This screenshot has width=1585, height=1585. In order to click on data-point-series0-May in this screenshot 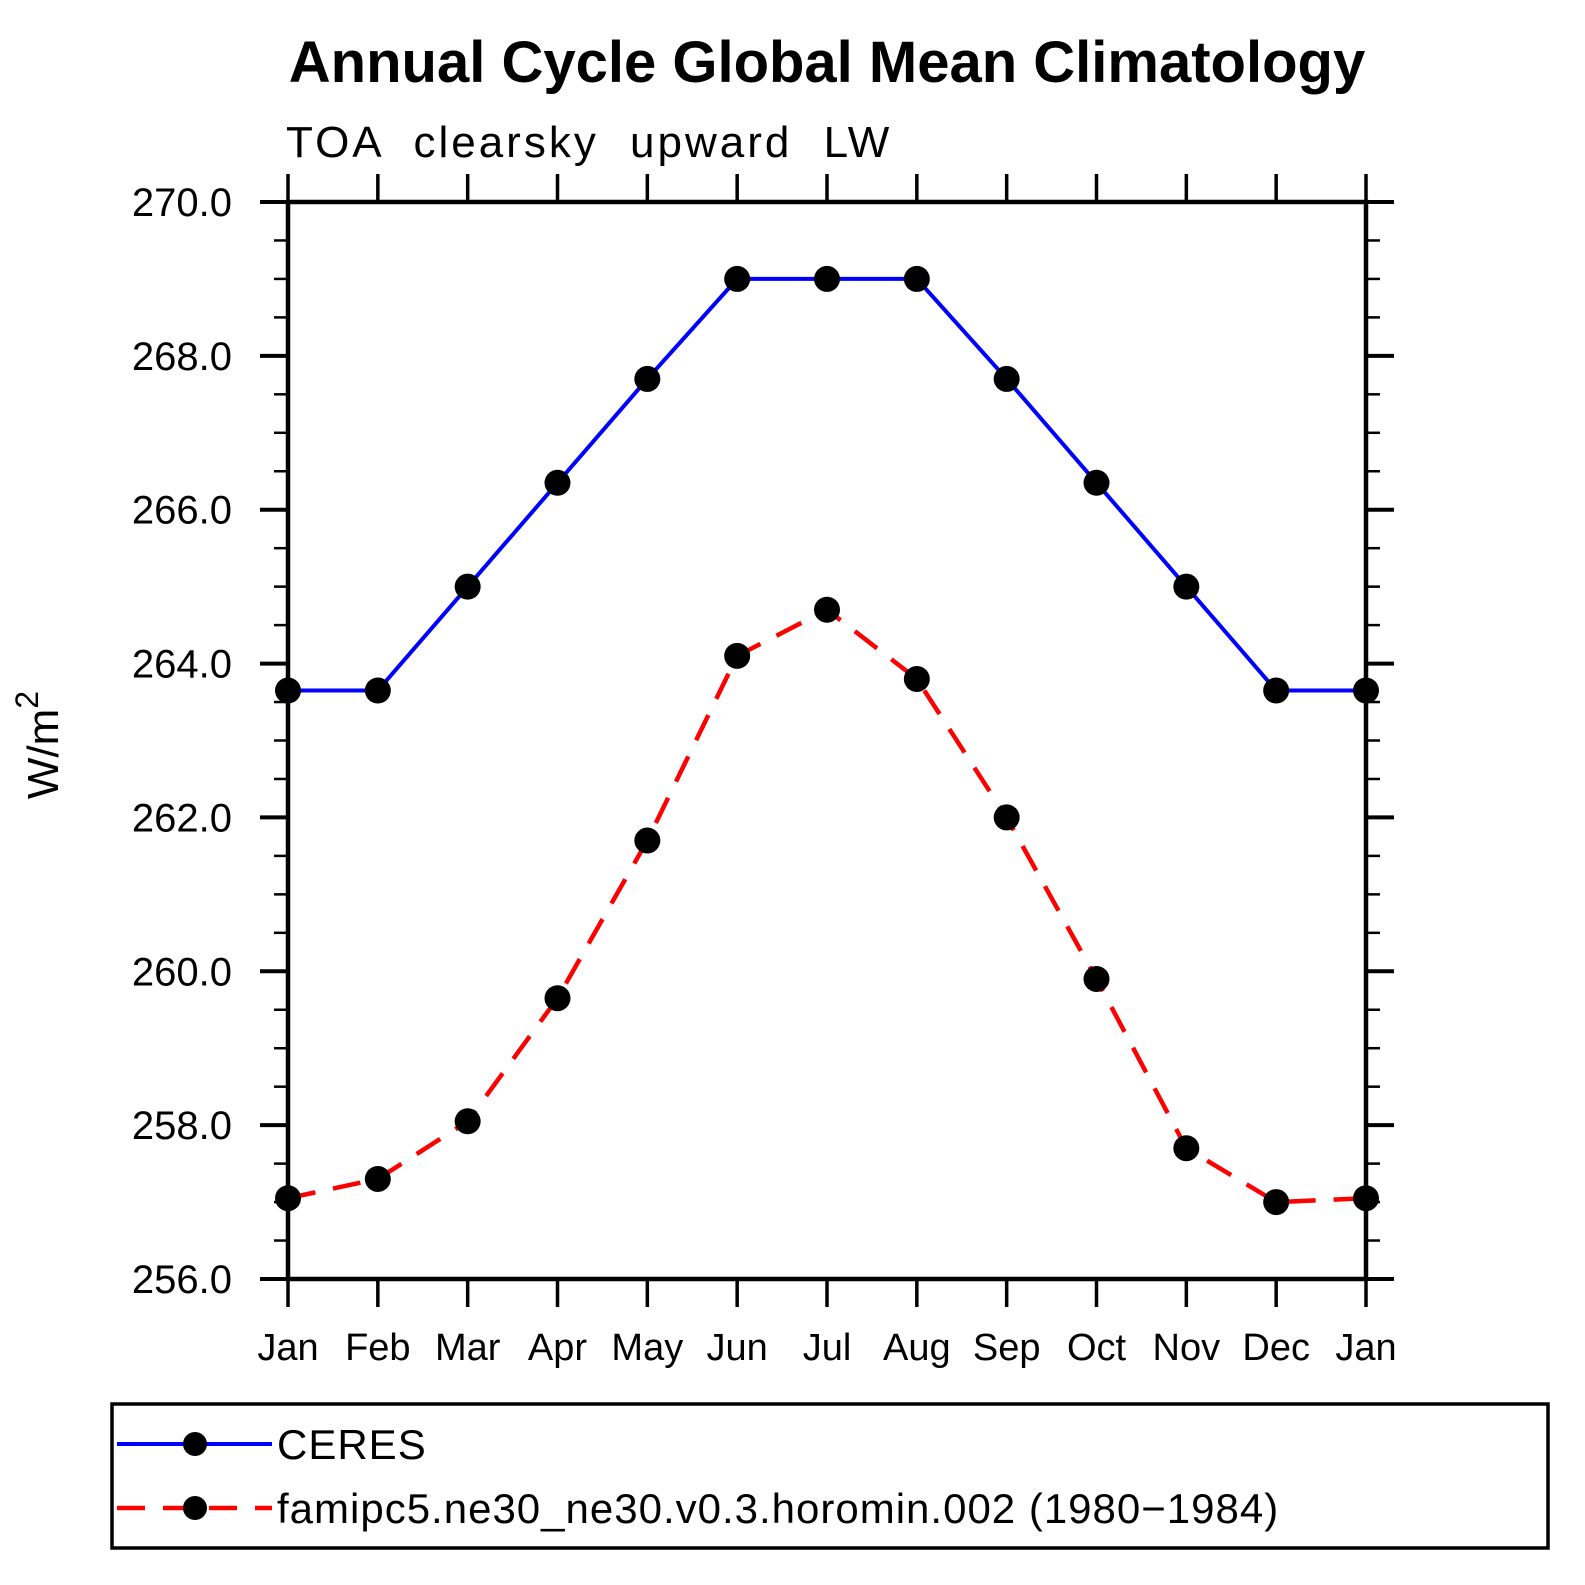, I will do `click(647, 378)`.